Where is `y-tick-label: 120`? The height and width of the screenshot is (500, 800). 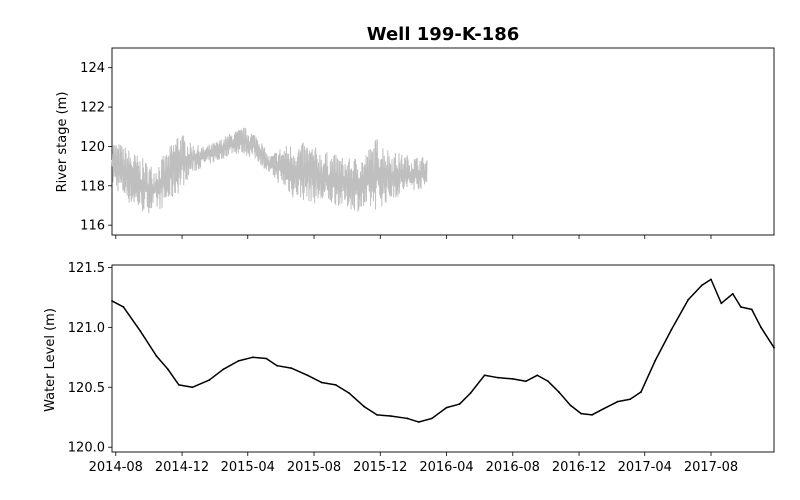
y-tick-label: 120 is located at coordinates (92, 147).